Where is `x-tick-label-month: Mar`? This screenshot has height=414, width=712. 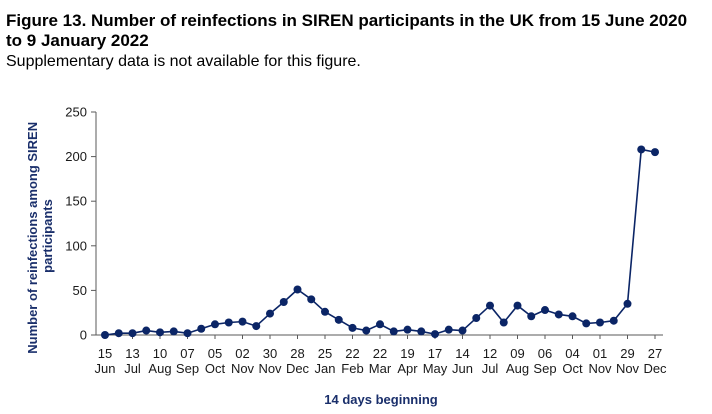 x-tick-label-month: Mar is located at coordinates (380, 368).